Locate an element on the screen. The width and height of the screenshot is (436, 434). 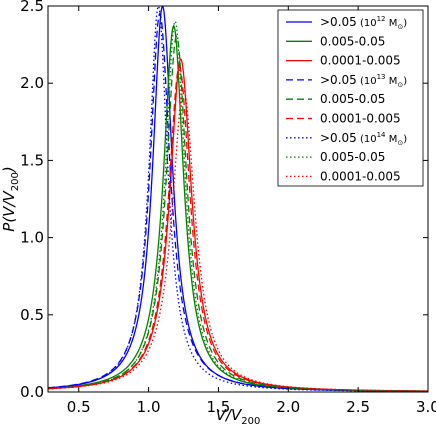
legend-label-mass-exp-7: 14 is located at coordinates (381, 135).